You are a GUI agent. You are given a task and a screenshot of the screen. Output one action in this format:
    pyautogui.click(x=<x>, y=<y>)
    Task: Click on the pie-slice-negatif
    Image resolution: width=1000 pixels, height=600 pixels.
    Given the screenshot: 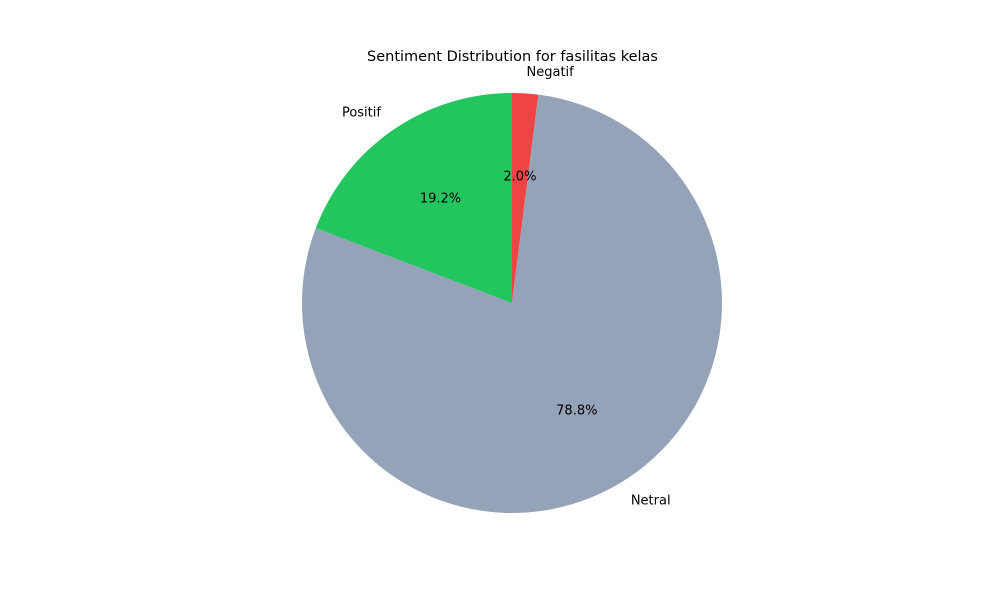 What is the action you would take?
    pyautogui.click(x=525, y=198)
    